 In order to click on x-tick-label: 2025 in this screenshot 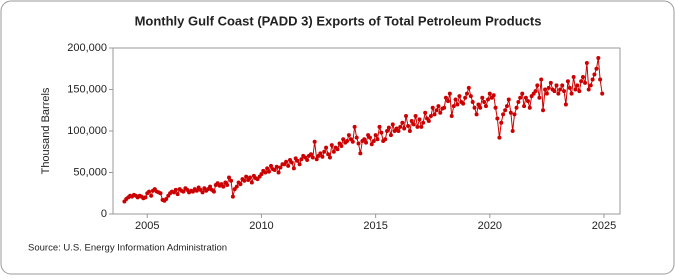, I will do `click(604, 226)`.